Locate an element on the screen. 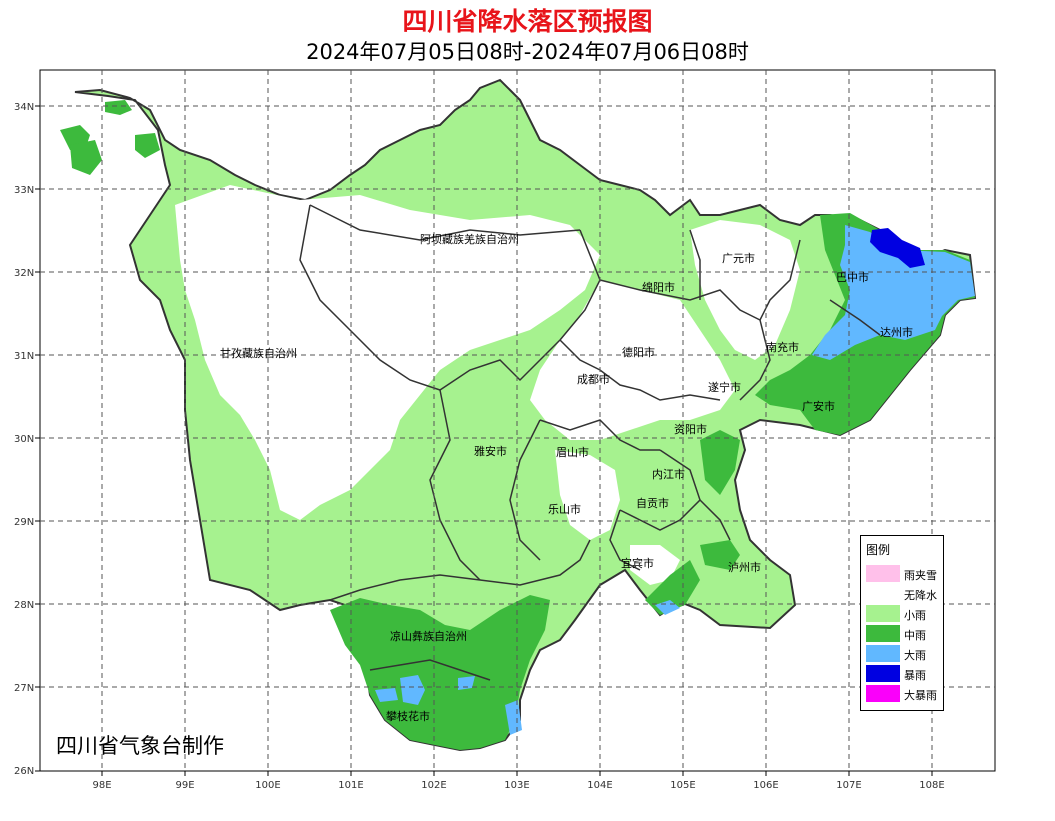 The width and height of the screenshot is (1055, 821). label-liangshan: 凉山彝族自治州 is located at coordinates (428, 636).